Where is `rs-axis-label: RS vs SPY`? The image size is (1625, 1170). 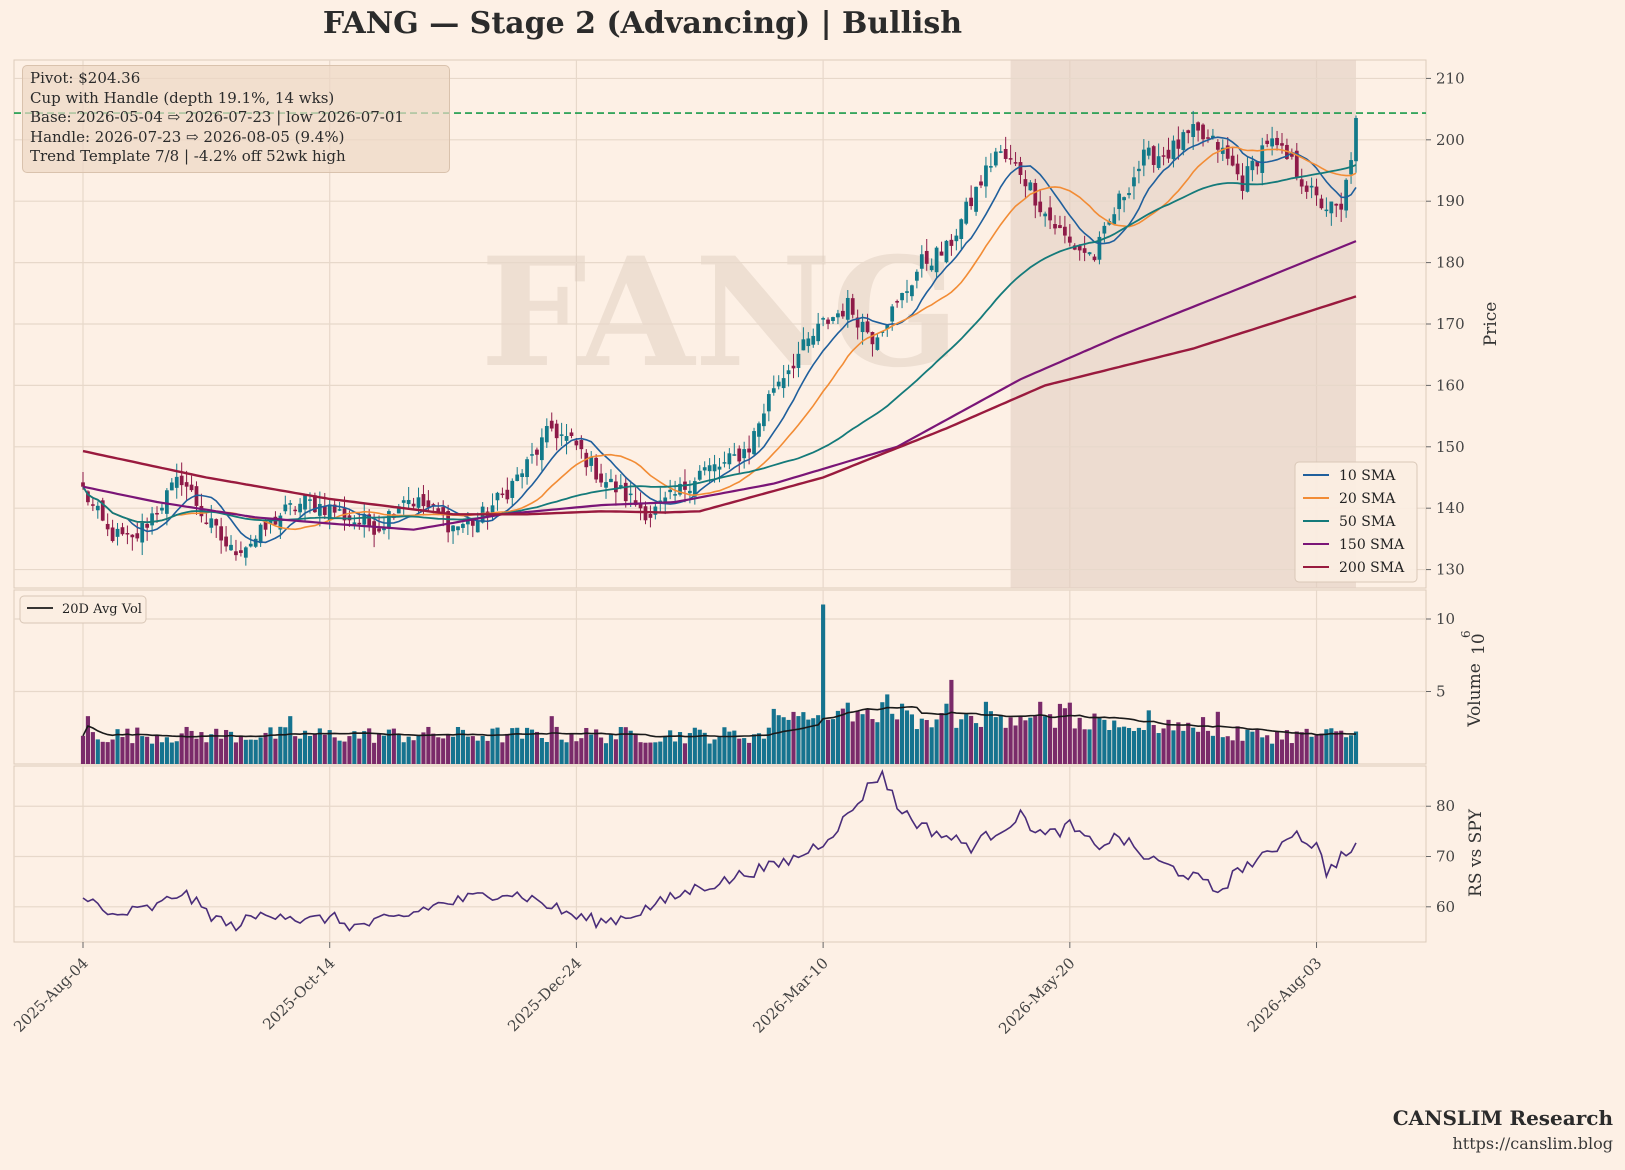 rs-axis-label: RS vs SPY is located at coordinates (1476, 852).